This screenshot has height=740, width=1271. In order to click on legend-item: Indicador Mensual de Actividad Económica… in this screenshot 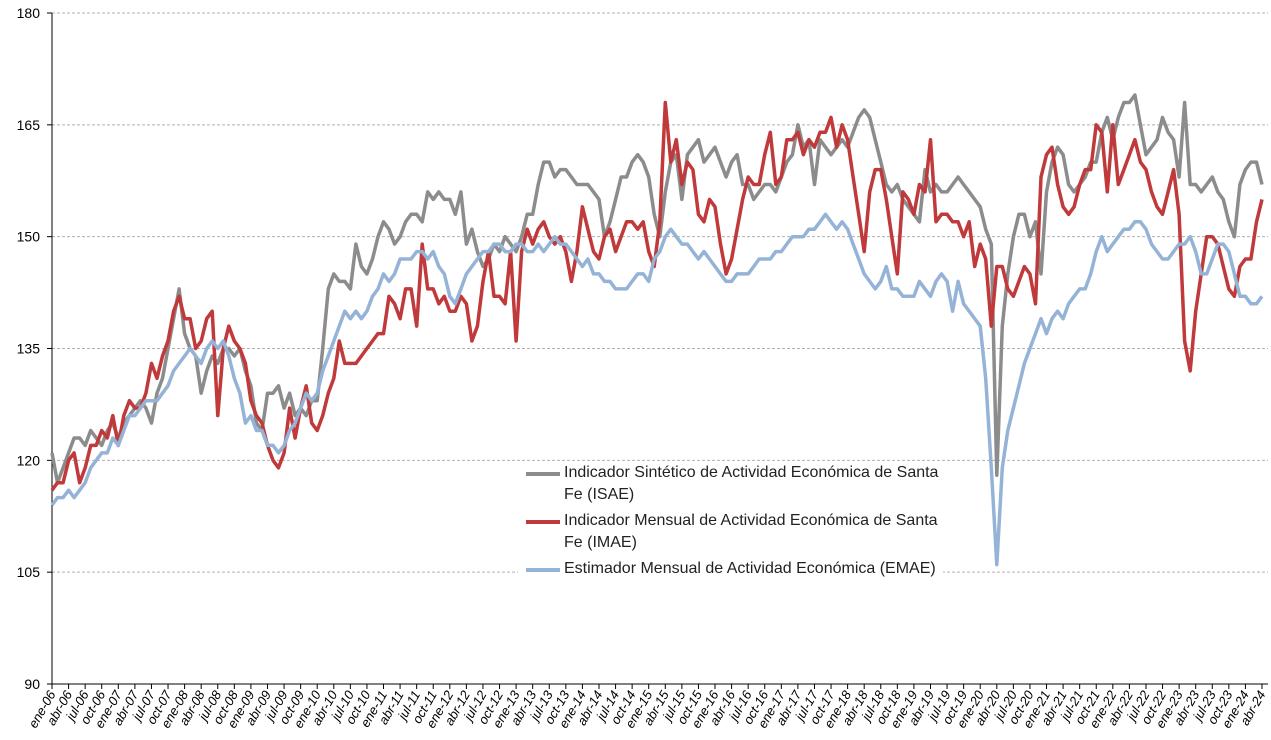, I will do `click(730, 532)`.